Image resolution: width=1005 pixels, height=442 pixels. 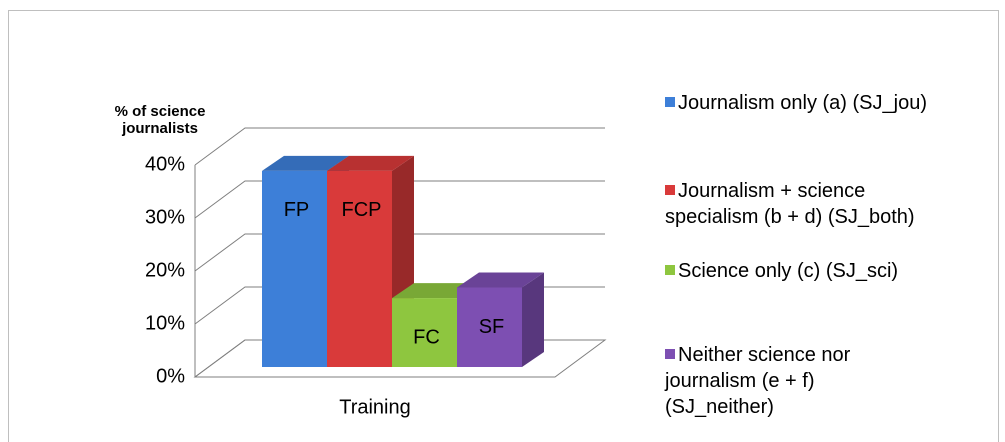 What do you see at coordinates (170, 376) in the screenshot?
I see `y-tick-label: 0%` at bounding box center [170, 376].